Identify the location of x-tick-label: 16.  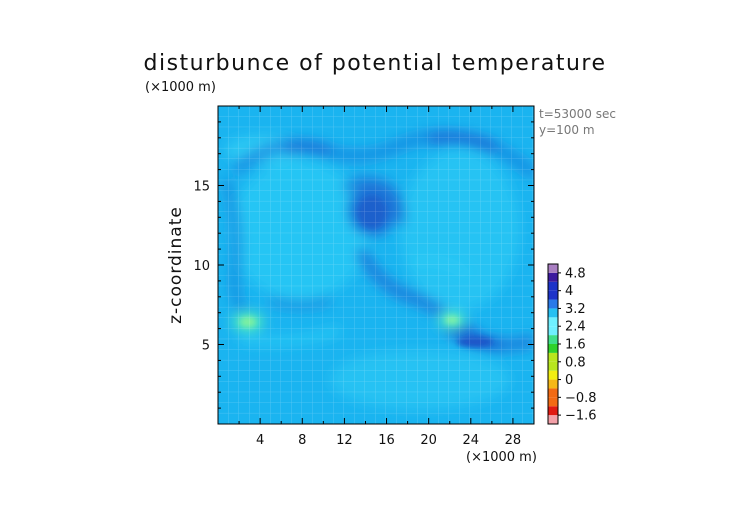
(386, 440).